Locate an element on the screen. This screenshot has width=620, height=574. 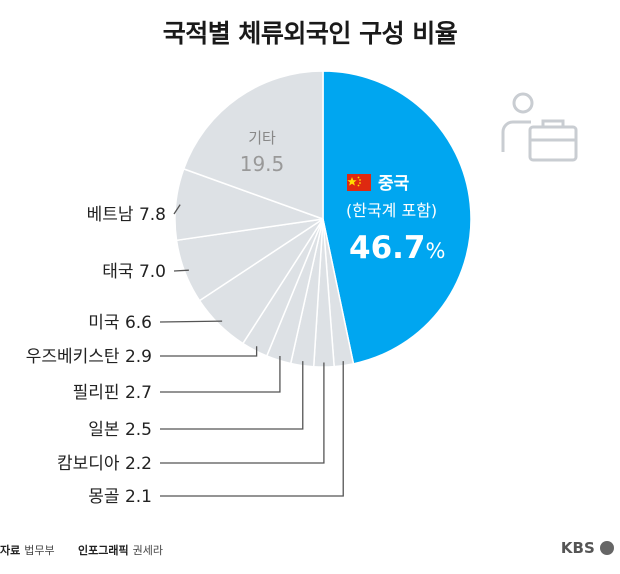
slice-label-name: 미국 is located at coordinates (106, 323).